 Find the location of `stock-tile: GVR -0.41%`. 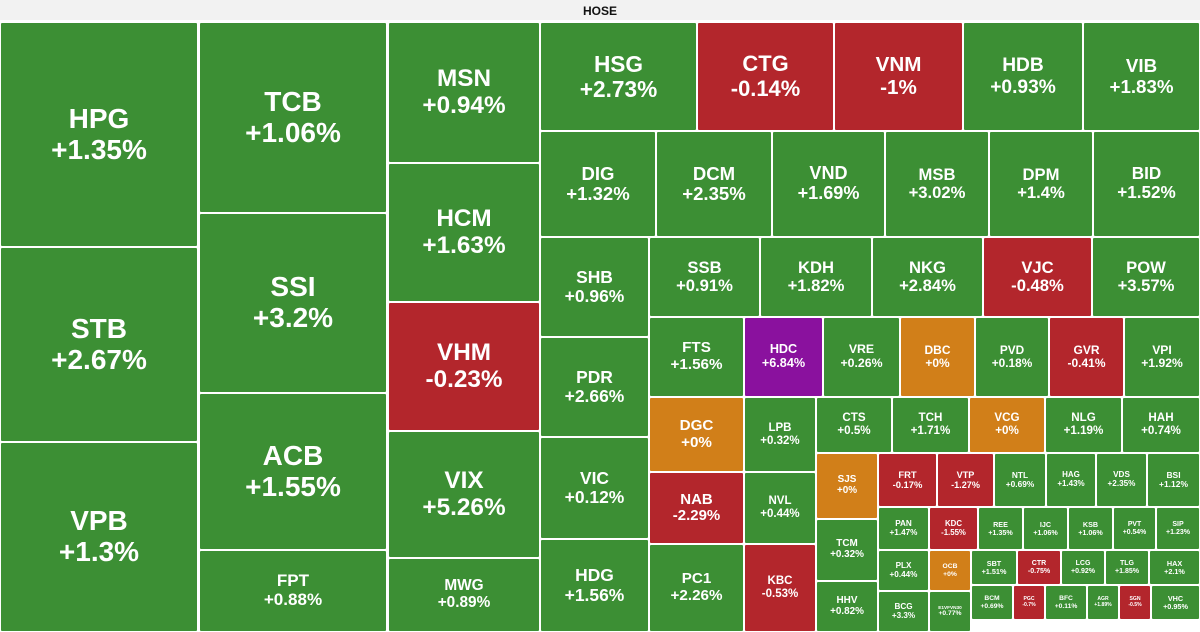

stock-tile: GVR -0.41% is located at coordinates (1086, 357).